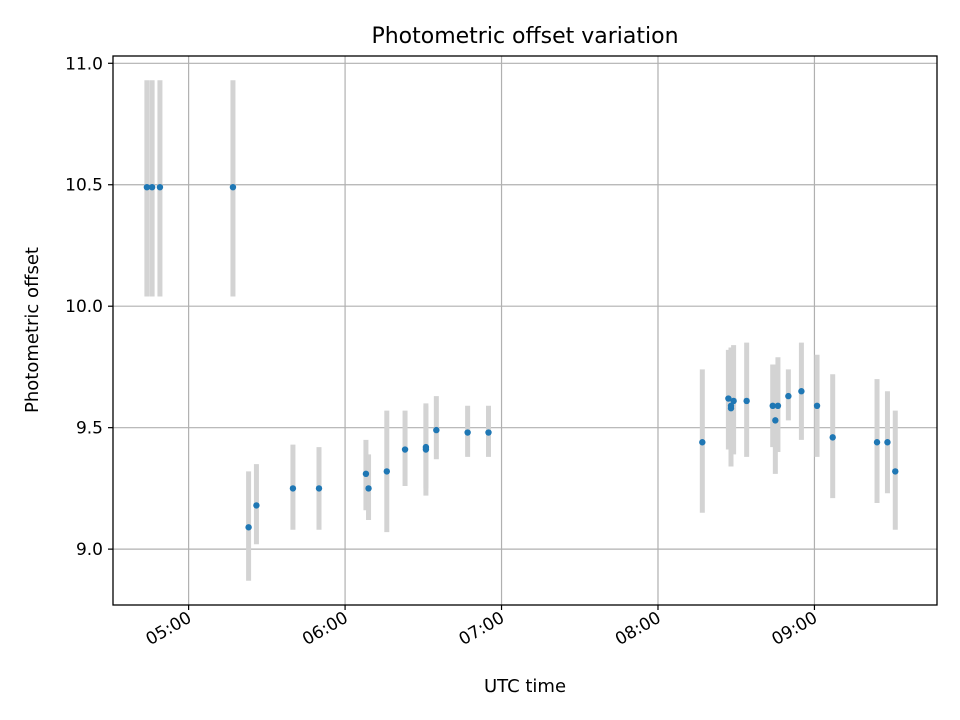 Image resolution: width=960 pixels, height=720 pixels. Describe the element at coordinates (84, 64) in the screenshot. I see `y-tick-label: 11.0` at that location.